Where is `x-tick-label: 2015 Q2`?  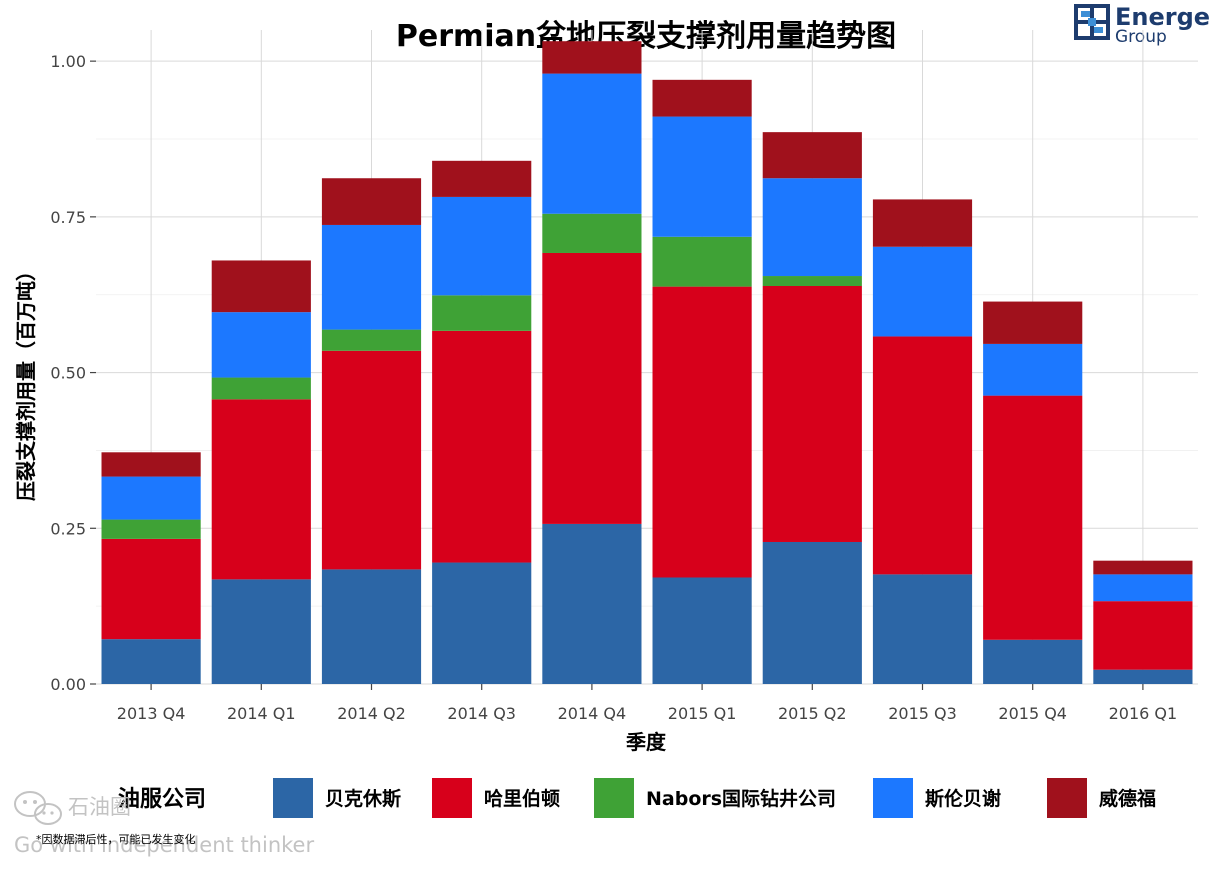
x-tick-label: 2015 Q2 is located at coordinates (812, 713).